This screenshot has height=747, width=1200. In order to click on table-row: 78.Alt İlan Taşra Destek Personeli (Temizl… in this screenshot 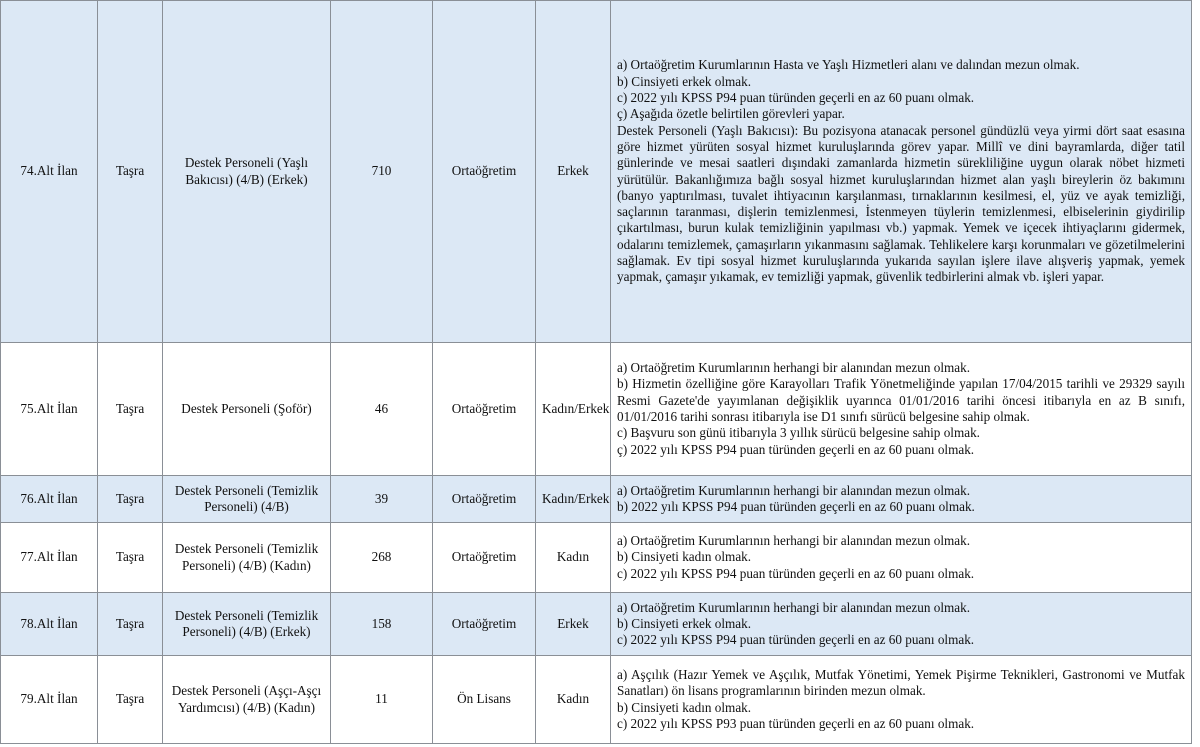, I will do `click(596, 624)`.